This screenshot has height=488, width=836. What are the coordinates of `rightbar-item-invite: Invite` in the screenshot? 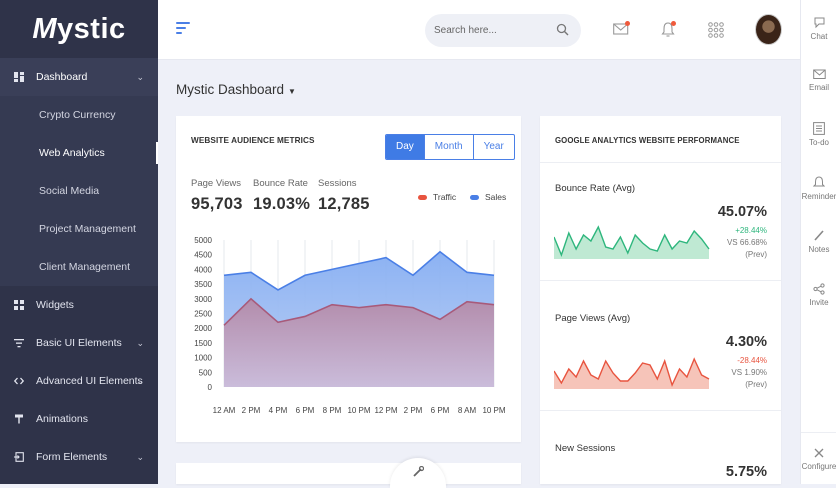 It's located at (818, 295).